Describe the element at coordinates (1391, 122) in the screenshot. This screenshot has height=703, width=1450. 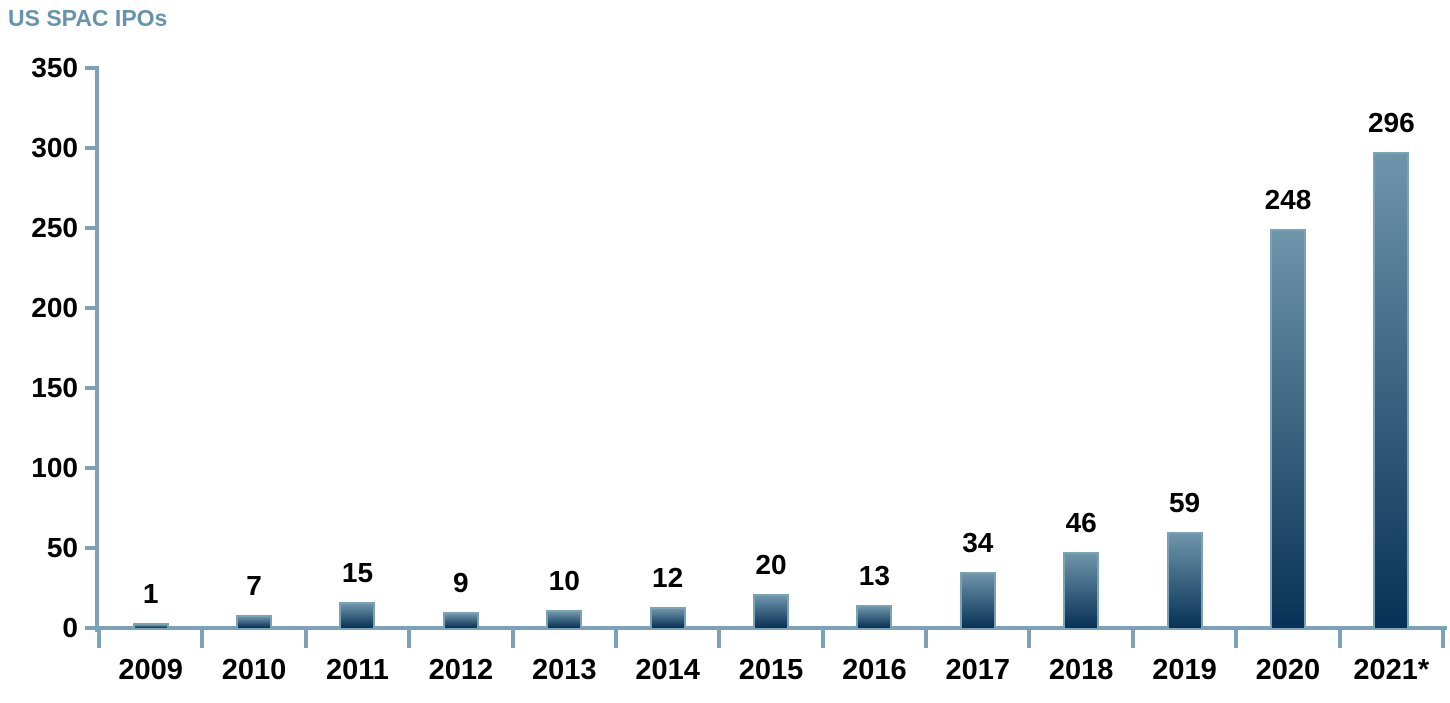
I see `bar-value-label: 296` at that location.